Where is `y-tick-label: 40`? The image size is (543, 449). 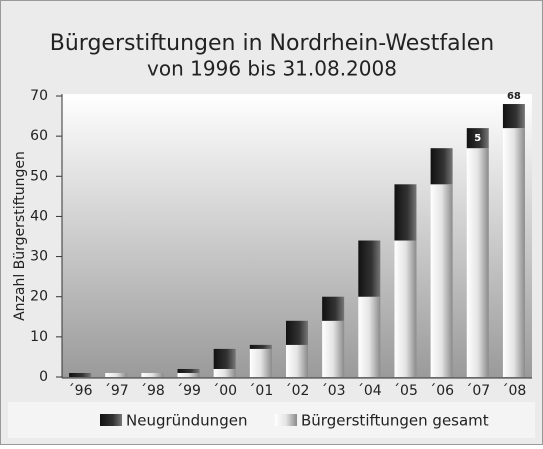 y-tick-label: 40 is located at coordinates (39, 216).